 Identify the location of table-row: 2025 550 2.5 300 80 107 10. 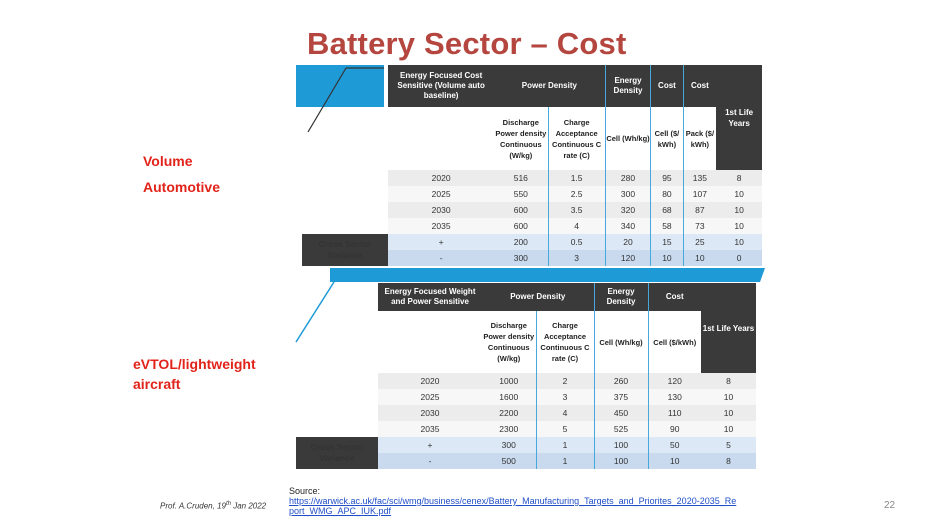
(532, 194).